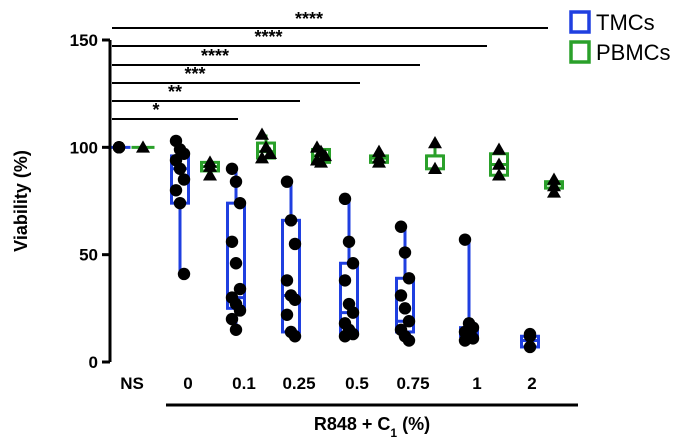 The width and height of the screenshot is (700, 448). What do you see at coordinates (476, 383) in the screenshot?
I see `x-tick-label: 1` at bounding box center [476, 383].